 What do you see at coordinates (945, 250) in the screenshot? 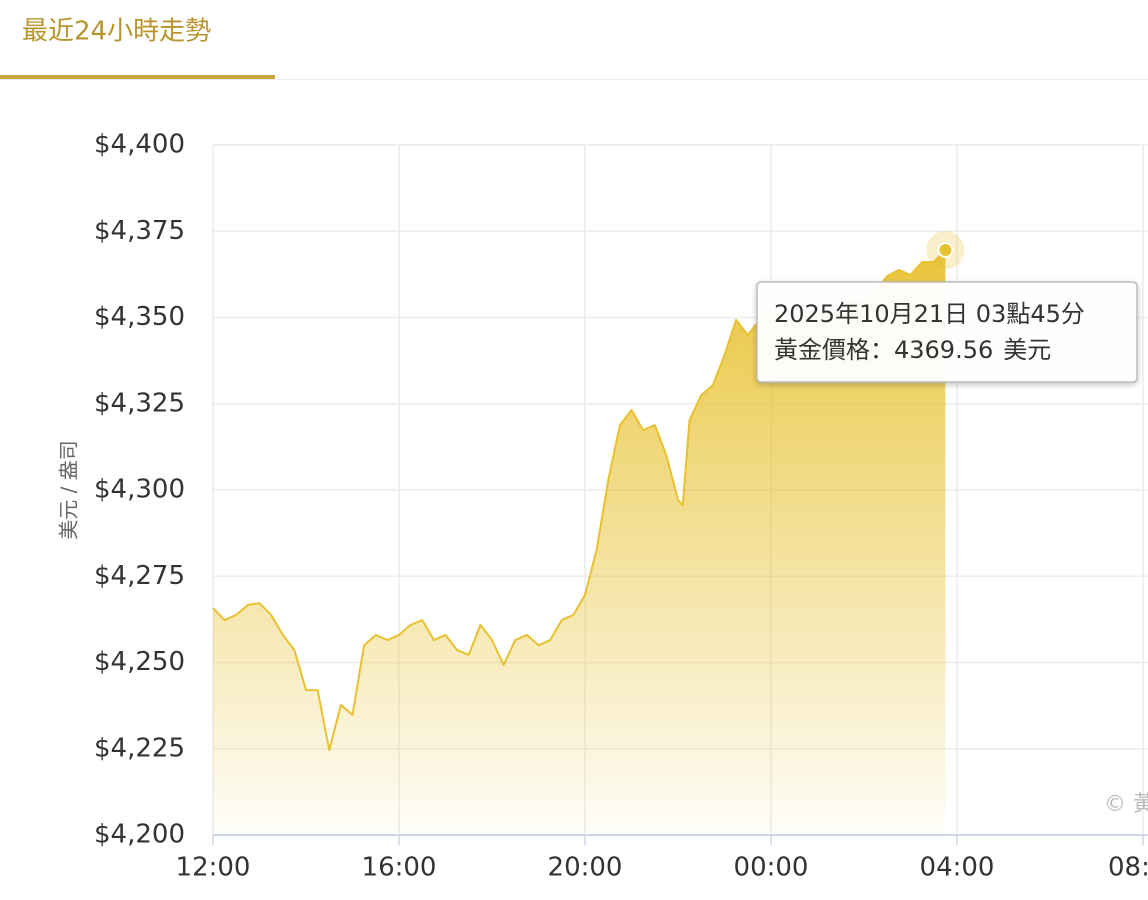
I see `hover-point` at bounding box center [945, 250].